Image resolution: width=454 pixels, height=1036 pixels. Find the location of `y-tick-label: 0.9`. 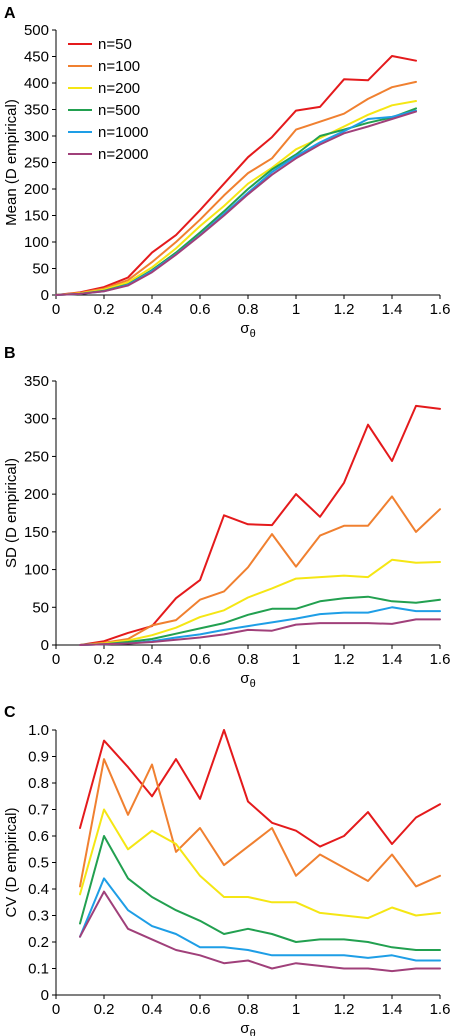

y-tick-label: 0.9 is located at coordinates (38, 757).